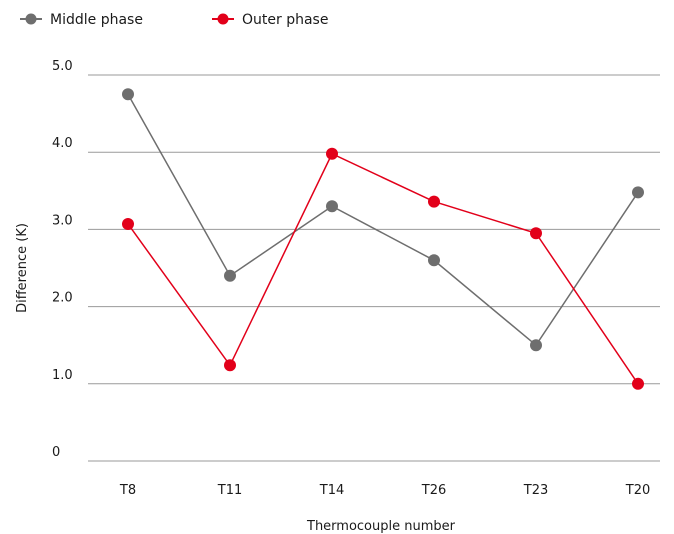 Image resolution: width=674 pixels, height=534 pixels. What do you see at coordinates (62, 375) in the screenshot?
I see `y-tick-label: 1.0` at bounding box center [62, 375].